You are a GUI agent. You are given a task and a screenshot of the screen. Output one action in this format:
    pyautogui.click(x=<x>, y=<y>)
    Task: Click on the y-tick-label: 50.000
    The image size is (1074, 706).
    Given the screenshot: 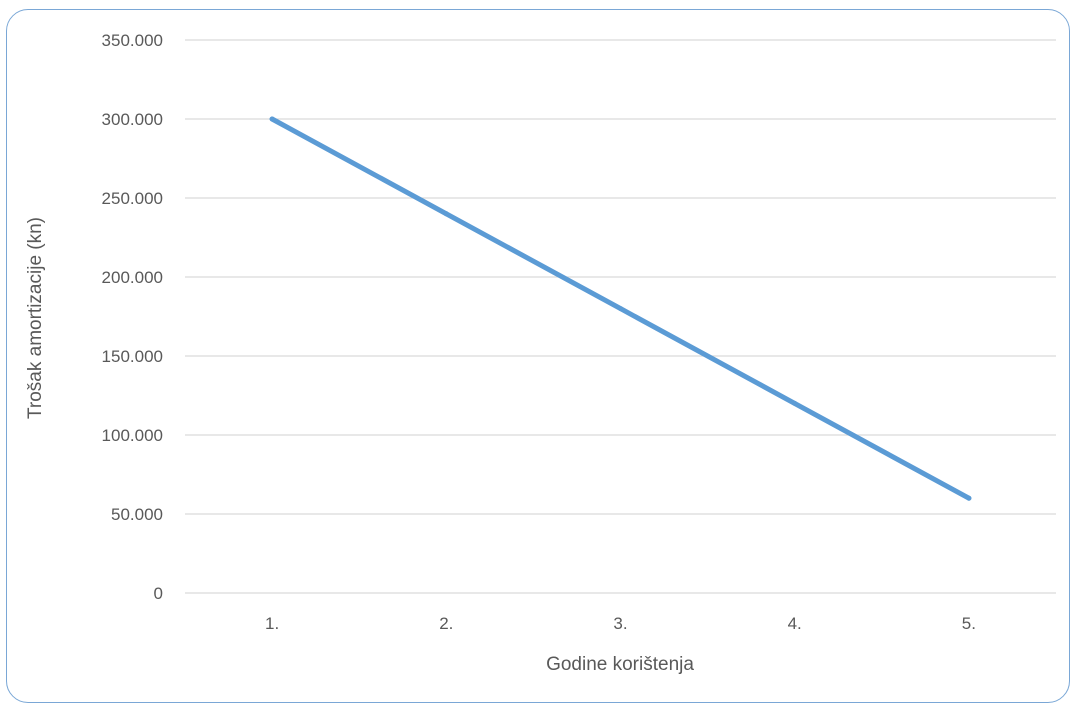 What is the action you would take?
    pyautogui.click(x=137, y=514)
    